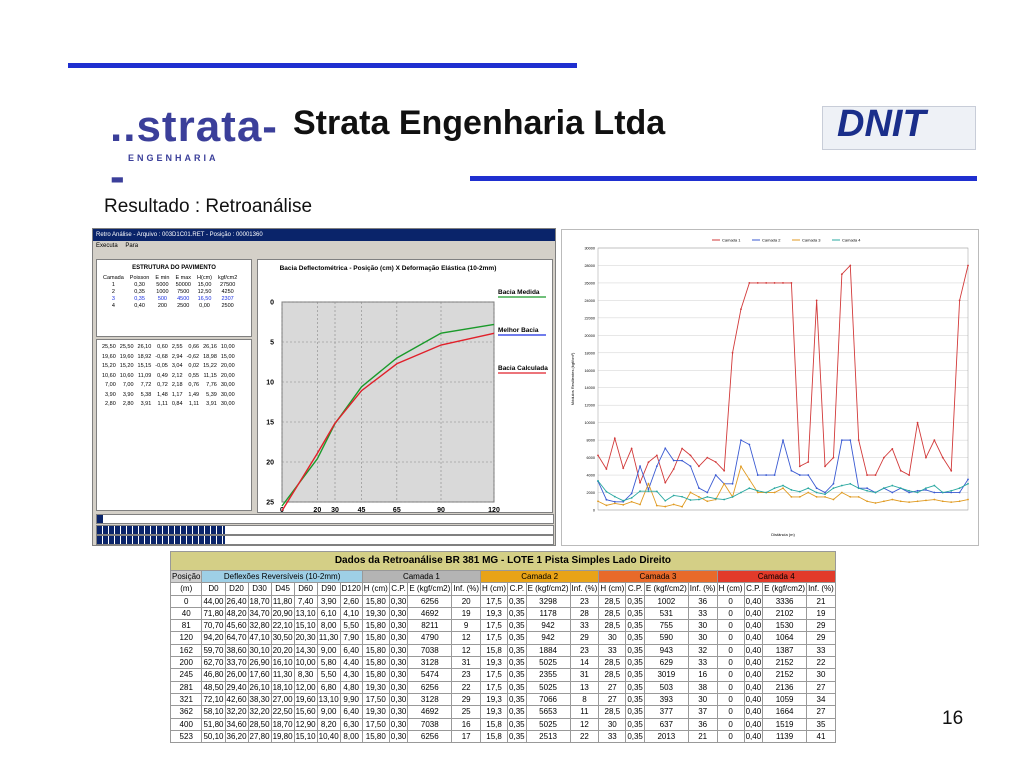  What do you see at coordinates (162, 285) in the screenshot?
I see `ps-cell: 5000` at bounding box center [162, 285].